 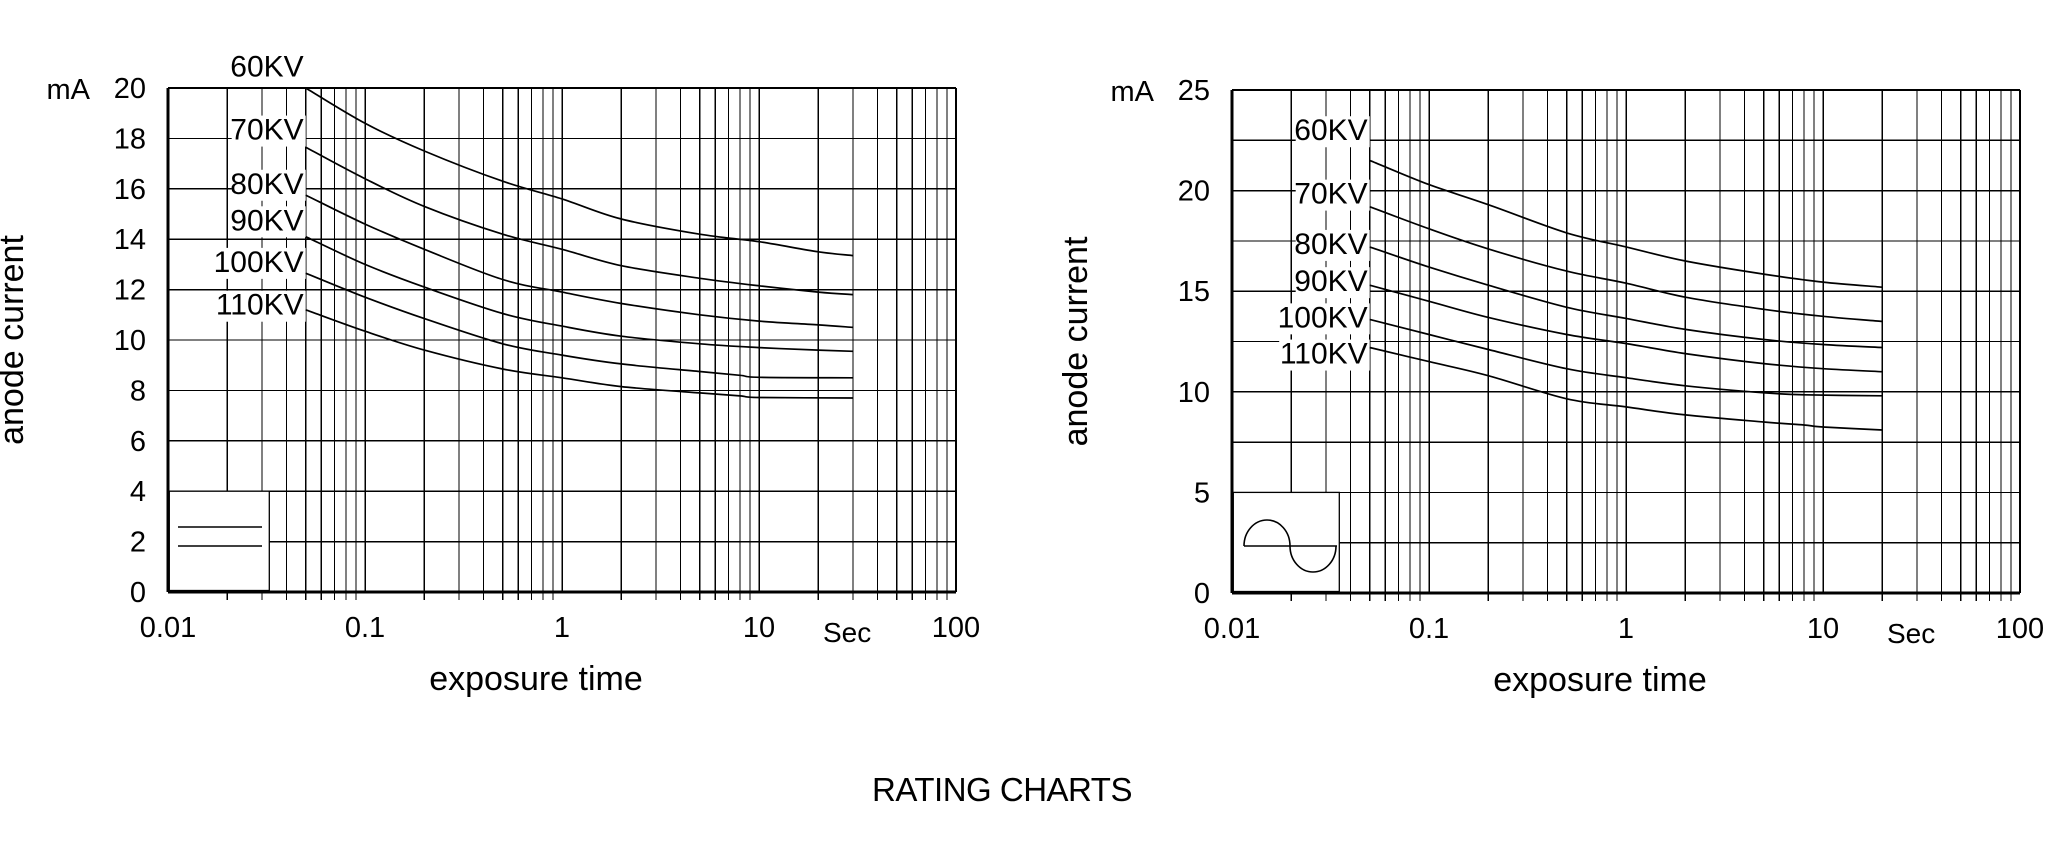 I want to click on y-tick-label: 4, so click(x=138, y=492).